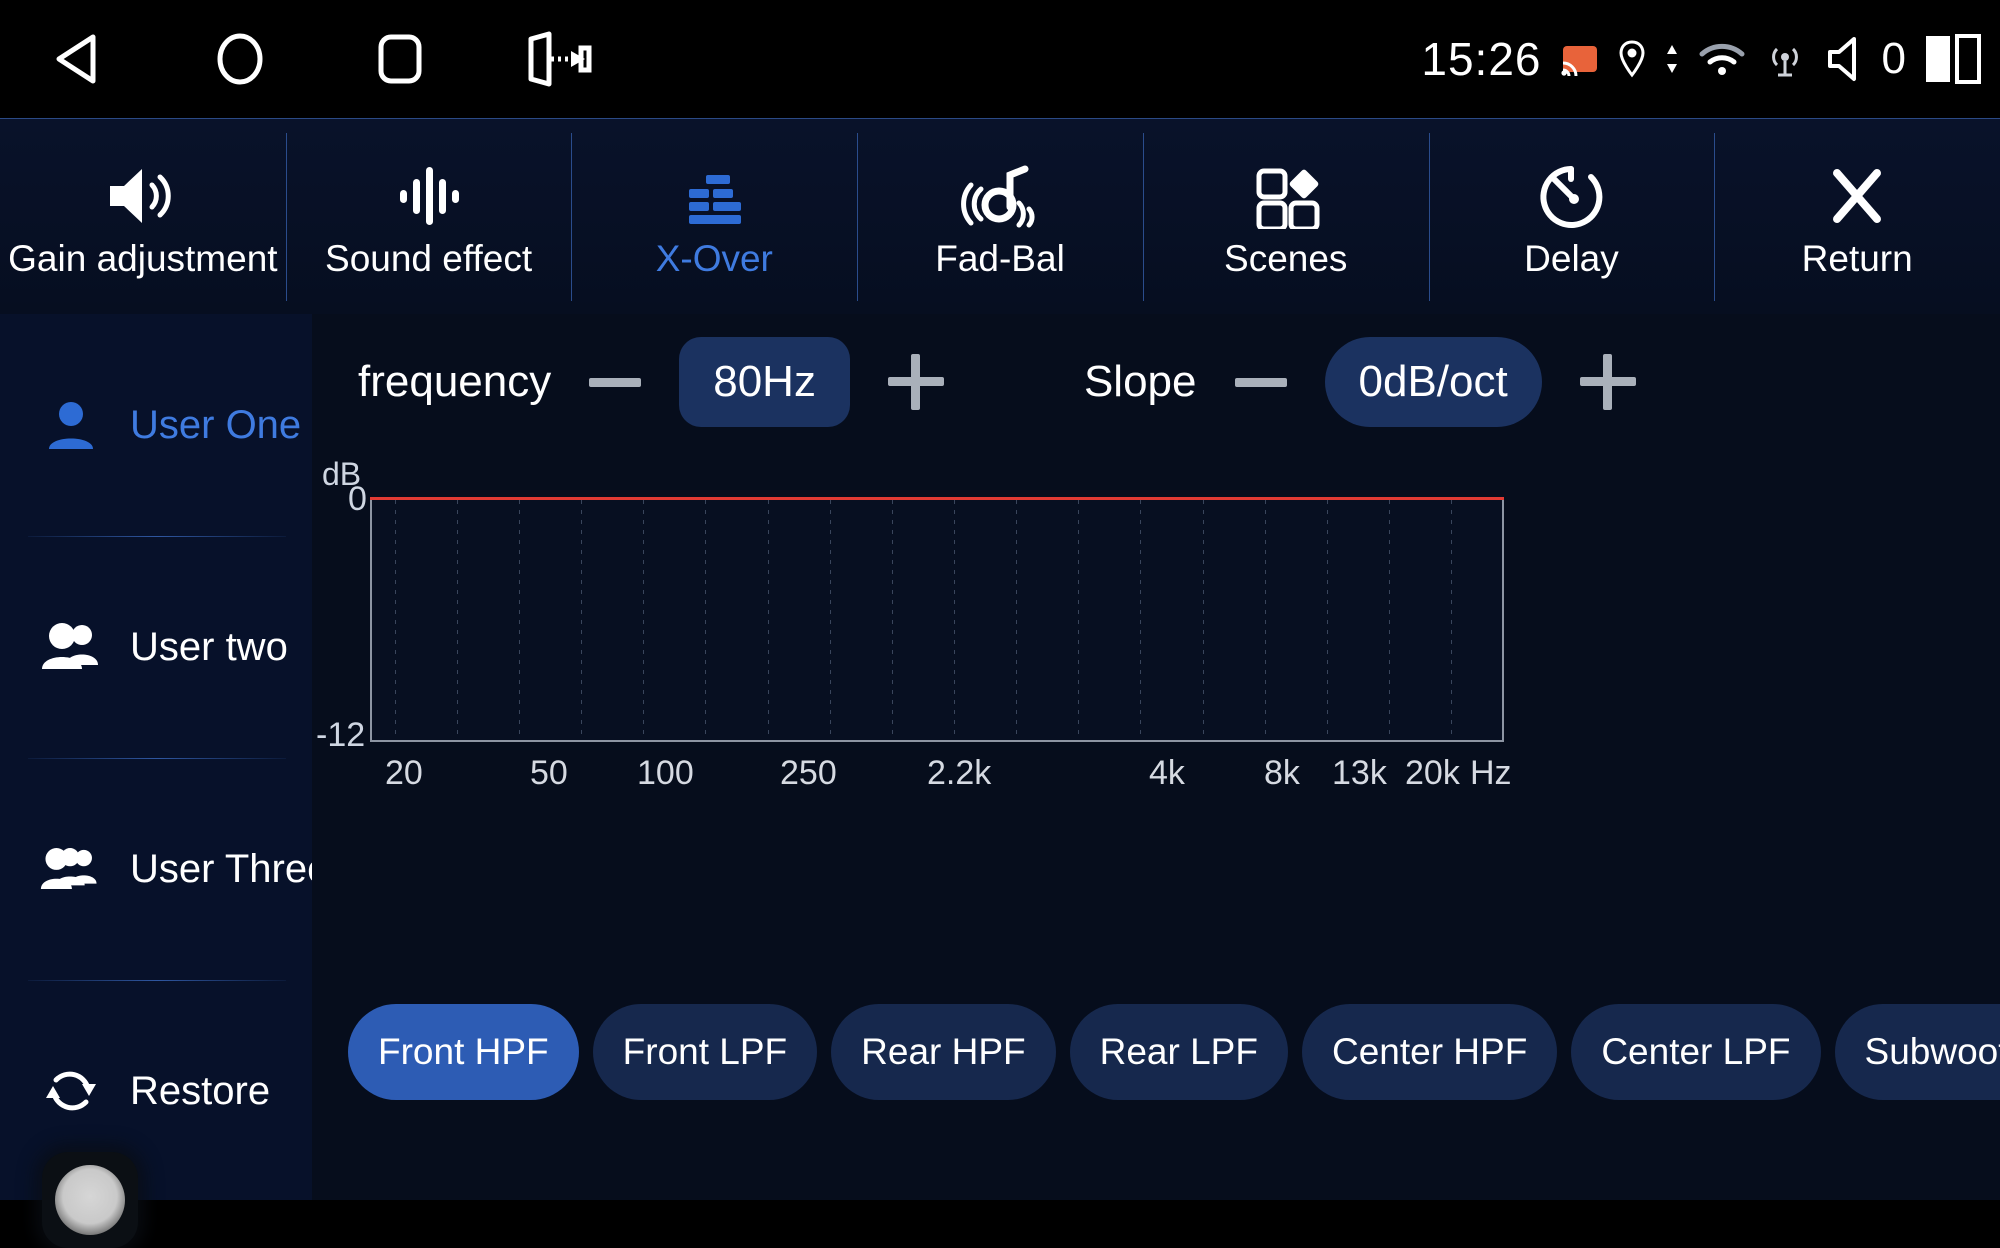 Image resolution: width=2000 pixels, height=1248 pixels. Describe the element at coordinates (455, 381) in the screenshot. I see `frequency-label: frequency` at that location.